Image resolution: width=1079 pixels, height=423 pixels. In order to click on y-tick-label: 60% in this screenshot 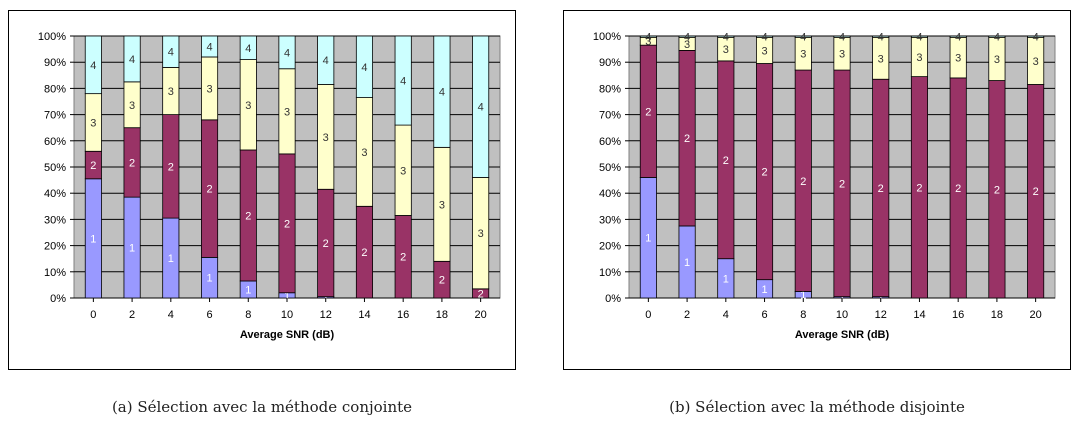, I will do `click(610, 142)`.